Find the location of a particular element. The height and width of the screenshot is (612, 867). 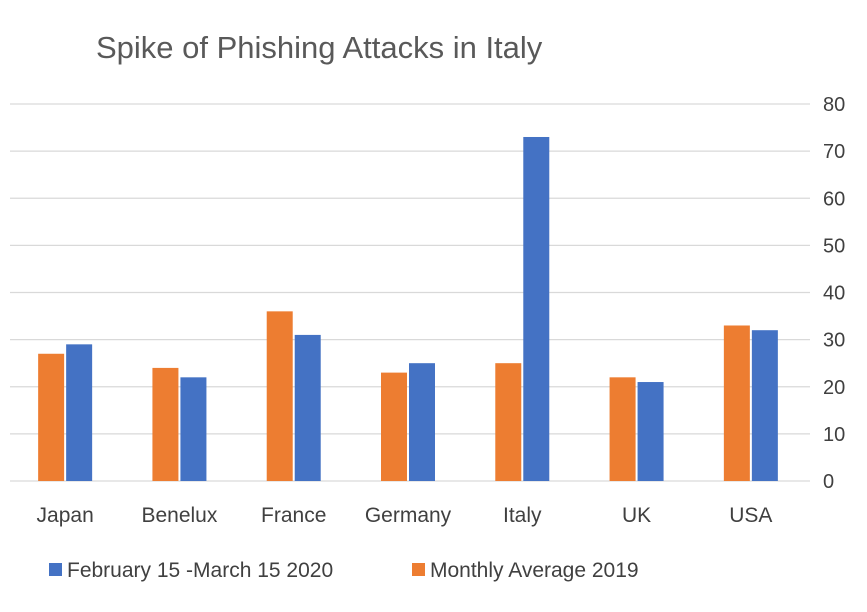

x-tick-label: Italy is located at coordinates (522, 515).